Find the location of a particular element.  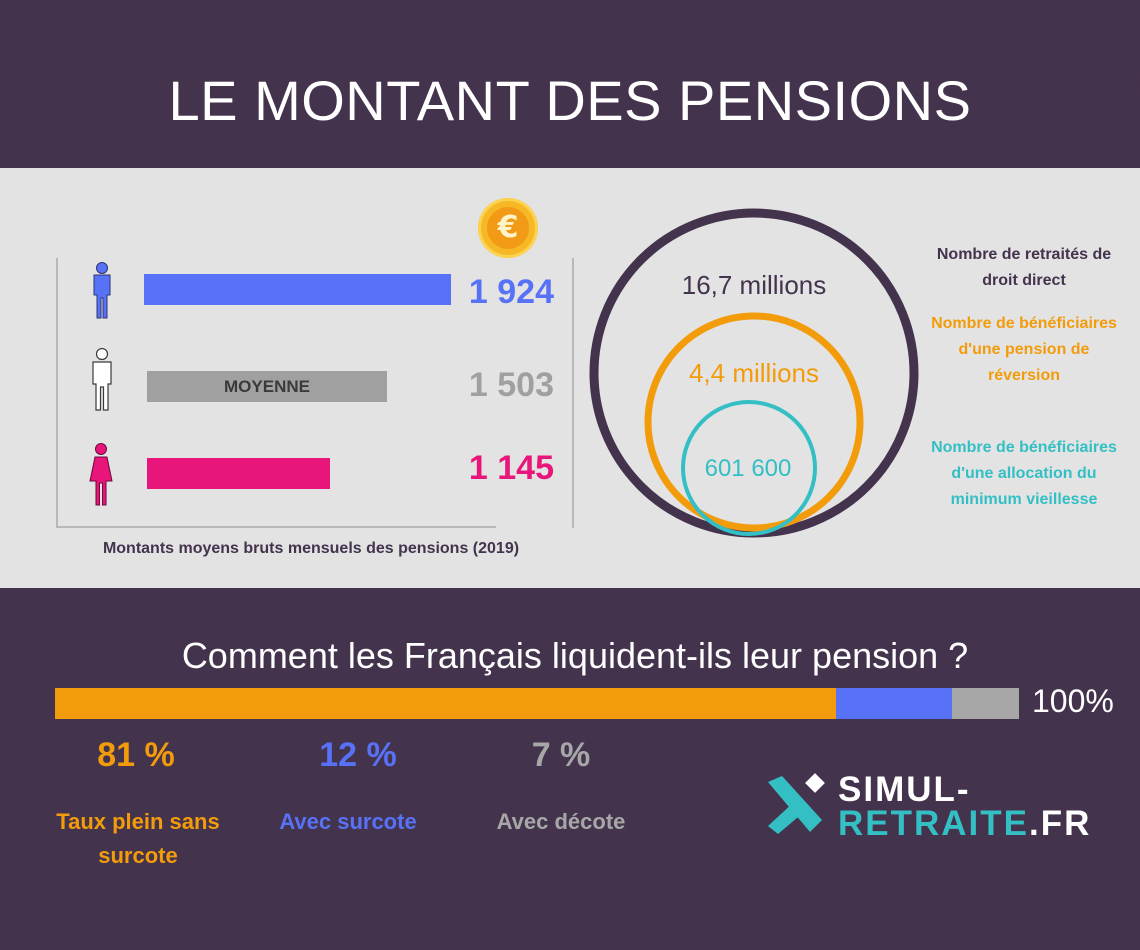

woman-icon is located at coordinates (101, 474).